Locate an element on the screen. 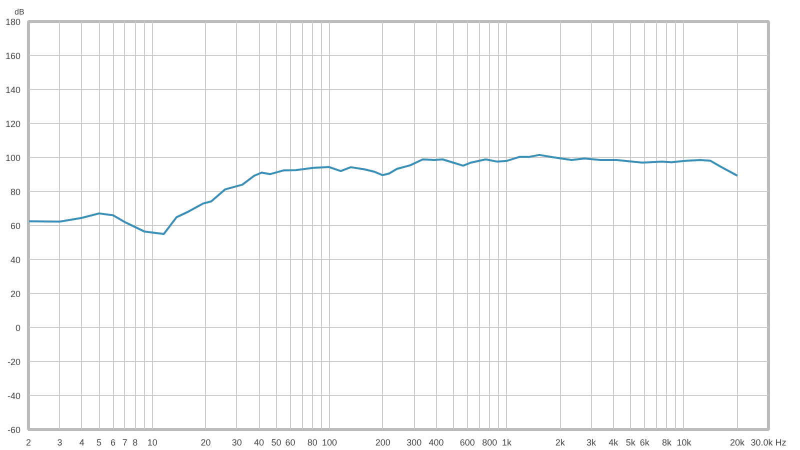 Image resolution: width=800 pixels, height=450 pixels. y-tick-label: 20 is located at coordinates (15, 294).